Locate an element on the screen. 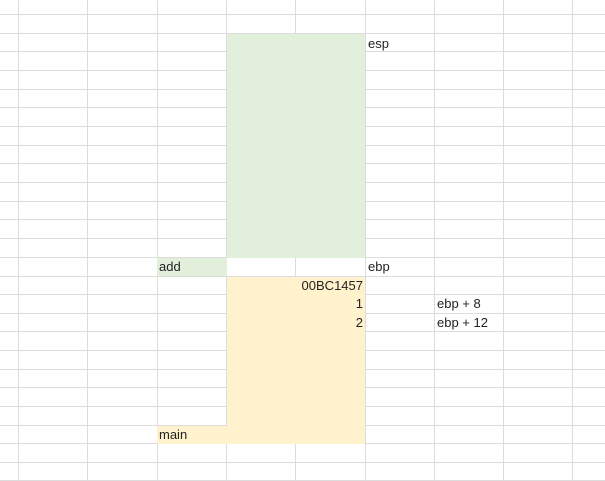 The height and width of the screenshot is (481, 605). arg2-offset-label: ebp + 12 is located at coordinates (462, 322).